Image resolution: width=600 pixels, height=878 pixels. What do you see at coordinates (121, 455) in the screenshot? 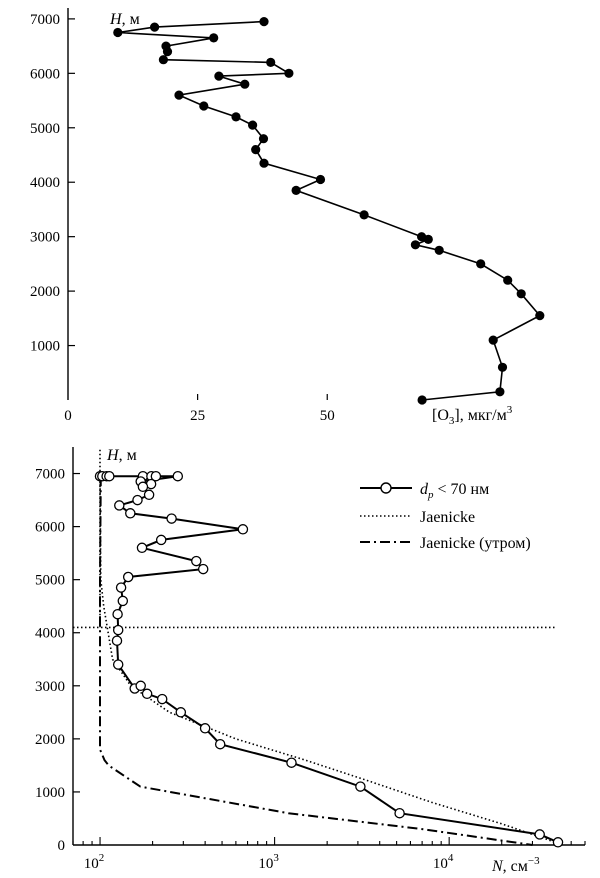
I see `bottom-y-axis-title: H, м` at bounding box center [121, 455].